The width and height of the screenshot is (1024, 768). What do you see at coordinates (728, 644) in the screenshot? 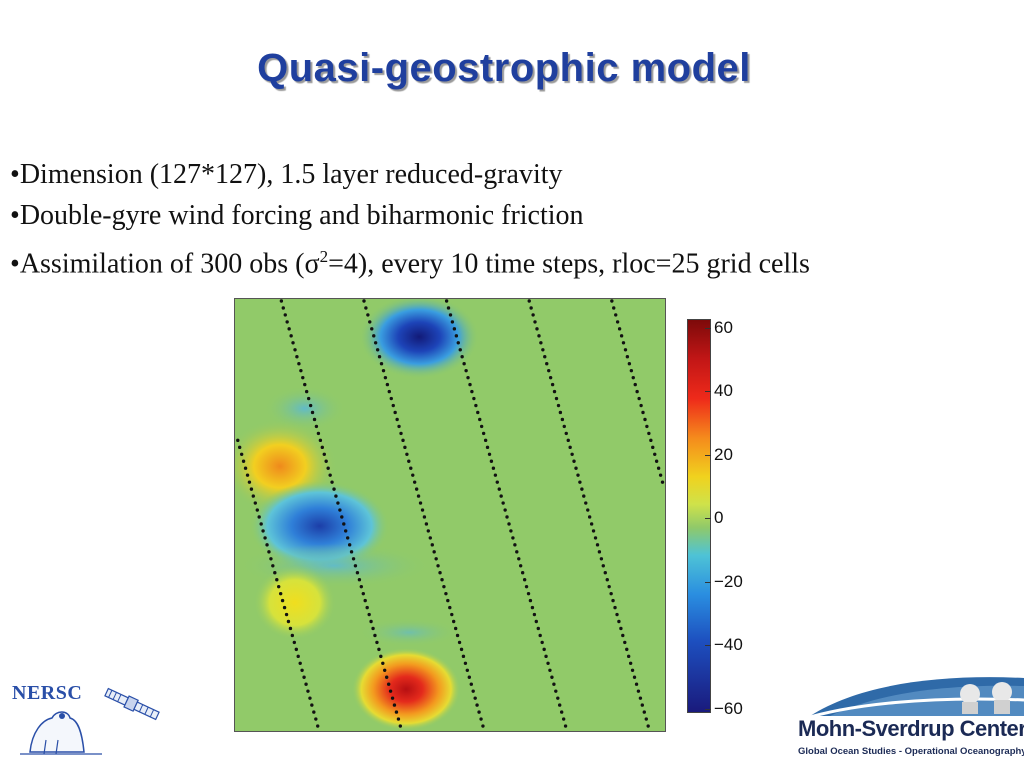
I see `colorbar-tick-label: −40` at bounding box center [728, 644].